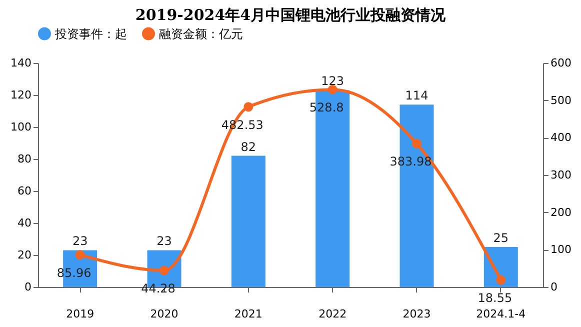 The height and width of the screenshot is (327, 581). What do you see at coordinates (501, 314) in the screenshot?
I see `x-tick-label: 2024.1-4` at bounding box center [501, 314].